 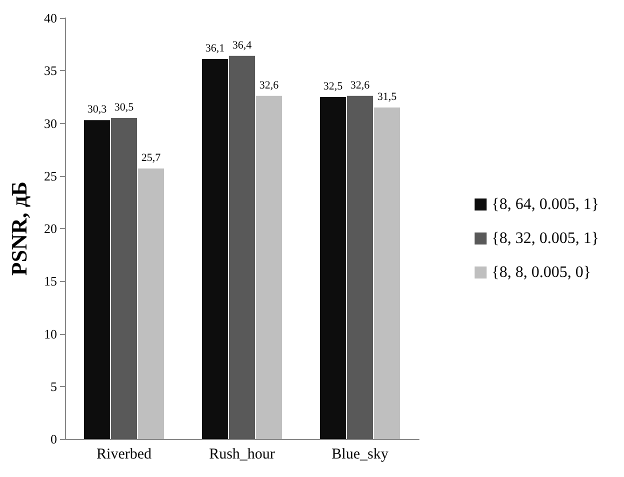 What do you see at coordinates (50, 281) in the screenshot?
I see `y-tick-label: 15` at bounding box center [50, 281].